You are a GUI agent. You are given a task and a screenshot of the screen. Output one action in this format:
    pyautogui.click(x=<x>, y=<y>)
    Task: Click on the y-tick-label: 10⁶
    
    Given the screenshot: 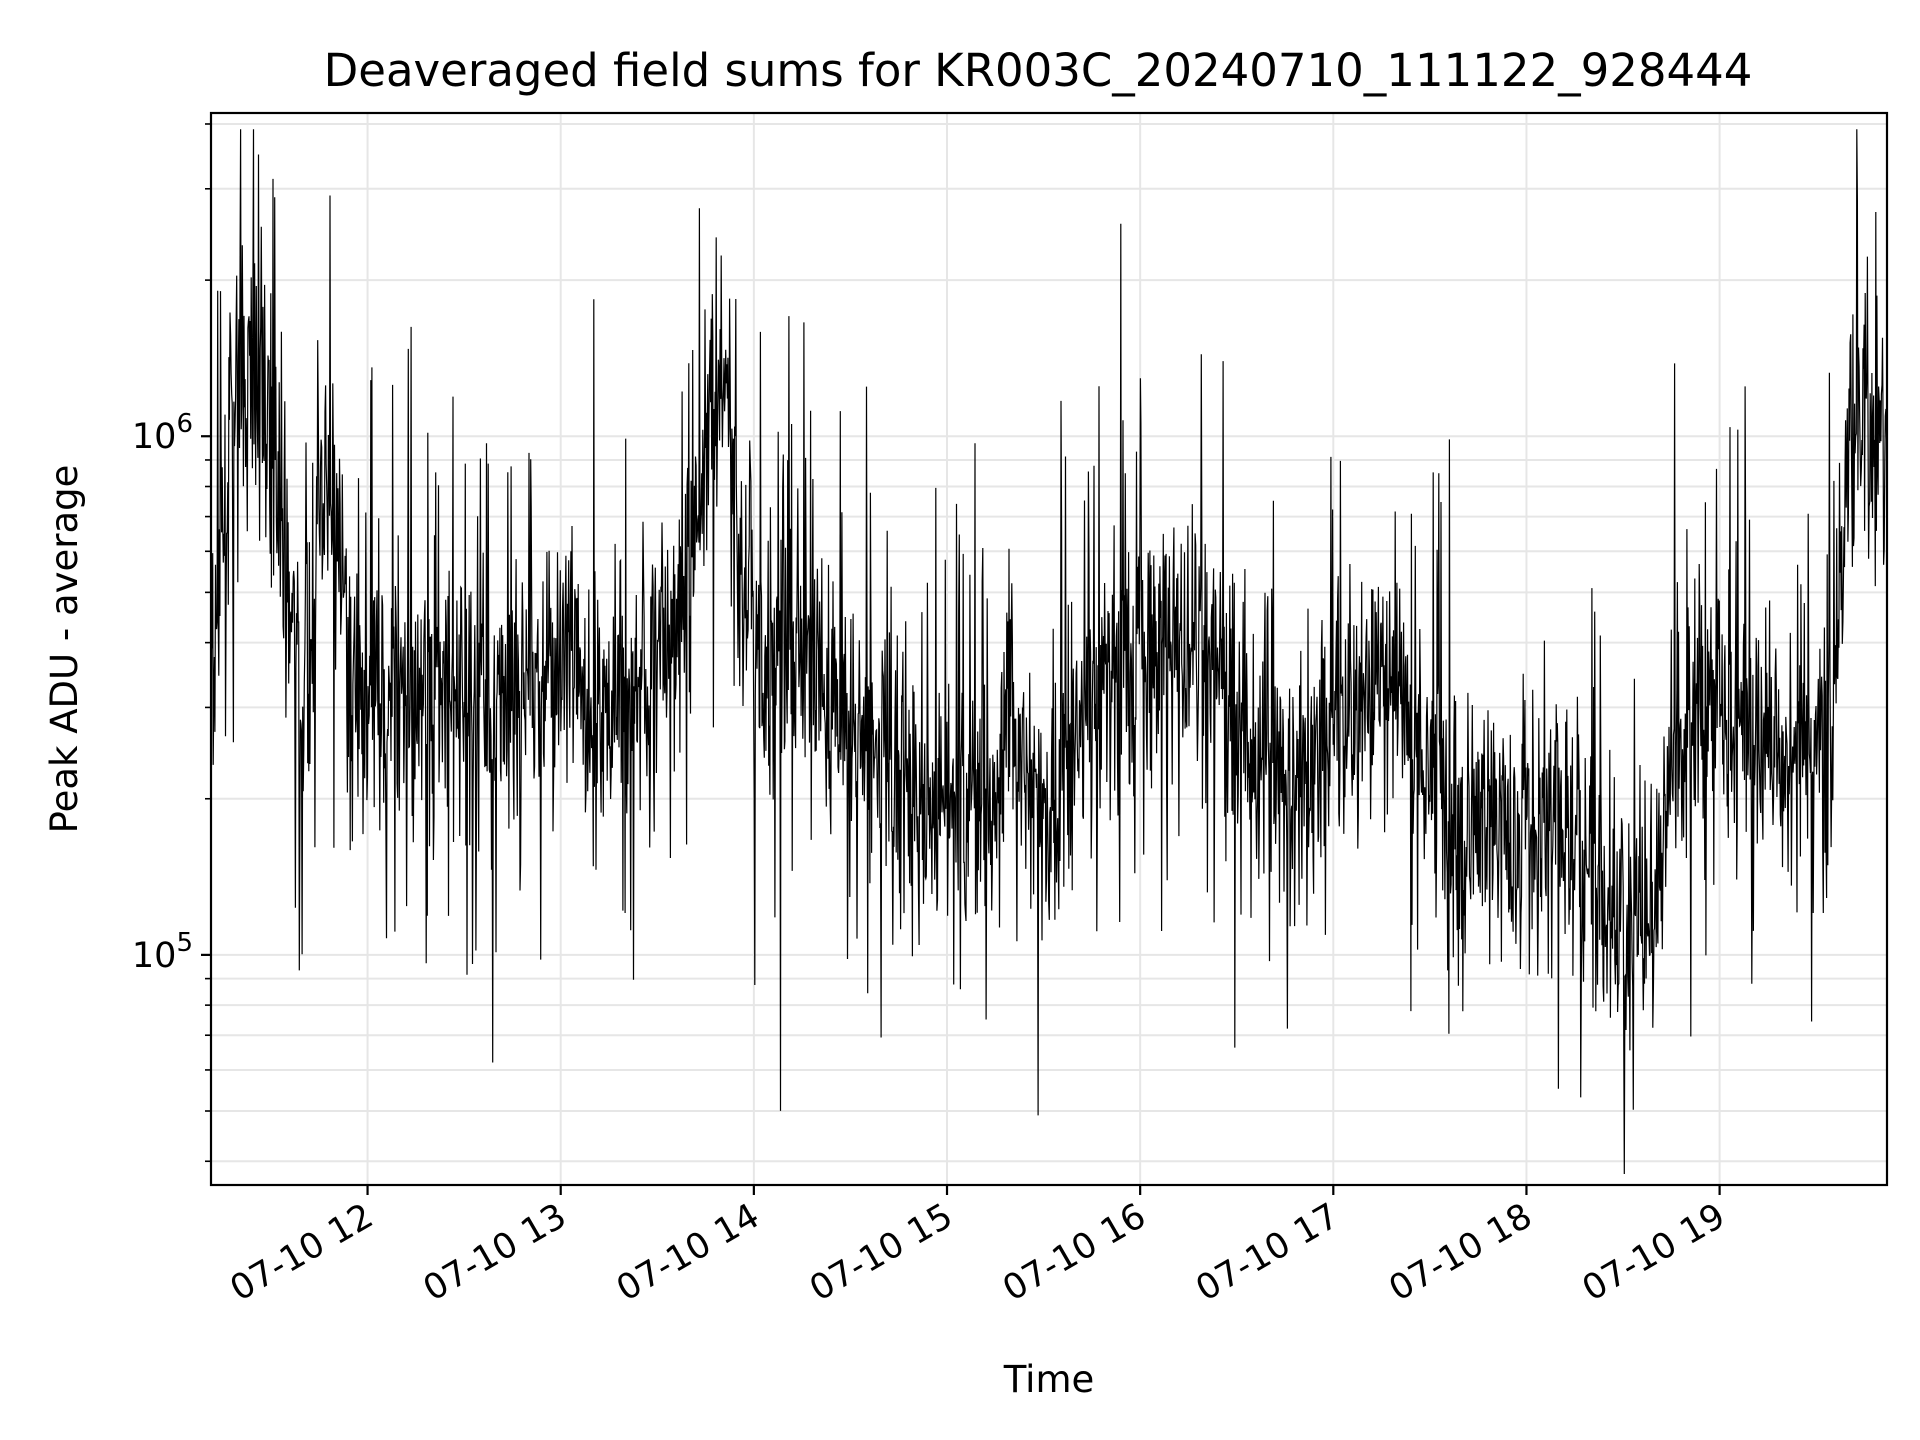 What is the action you would take?
    pyautogui.click(x=162, y=433)
    